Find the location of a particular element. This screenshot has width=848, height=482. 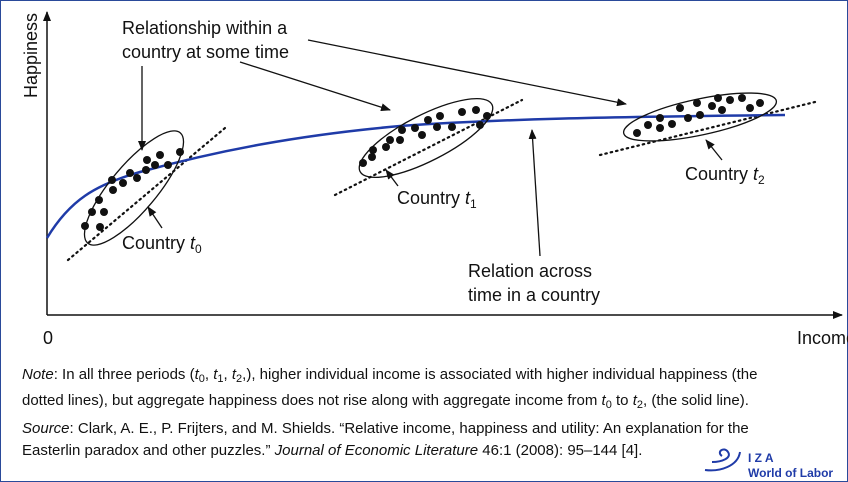

label-sub: 2 is located at coordinates (761, 180).